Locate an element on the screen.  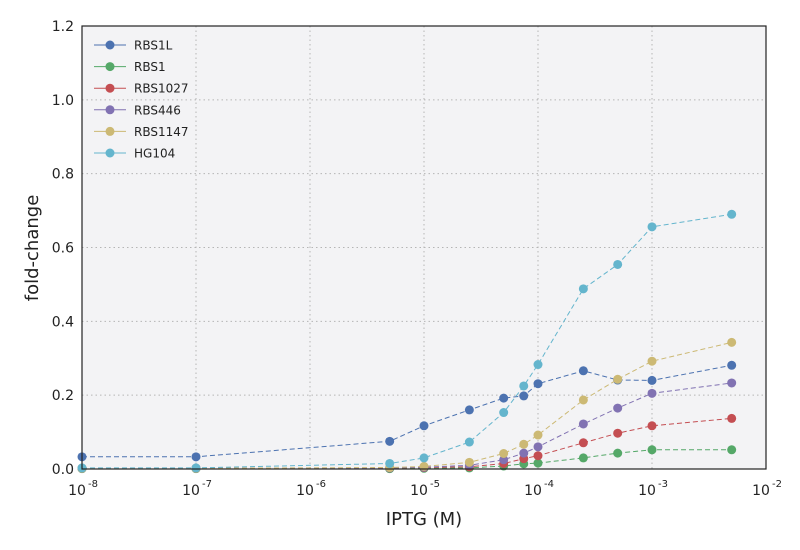
x-tick-exponent: -6 is located at coordinates (321, 484).